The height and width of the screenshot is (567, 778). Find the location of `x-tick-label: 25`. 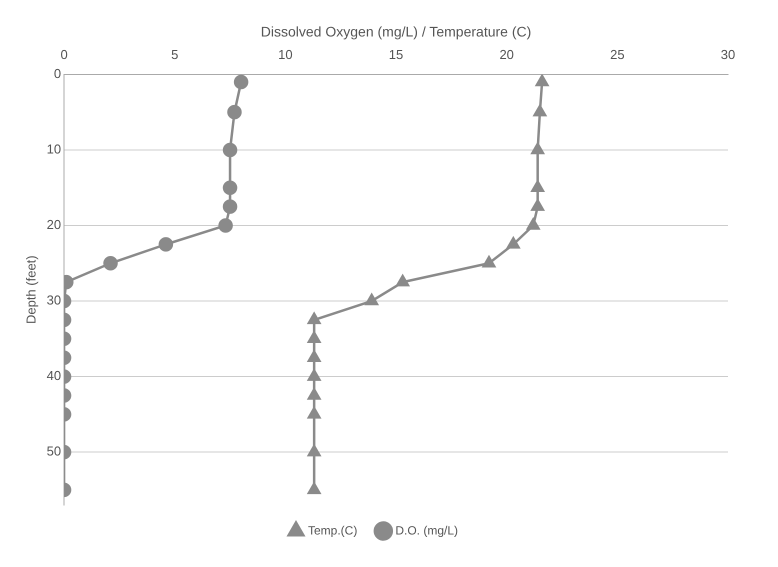

x-tick-label: 25 is located at coordinates (617, 54).